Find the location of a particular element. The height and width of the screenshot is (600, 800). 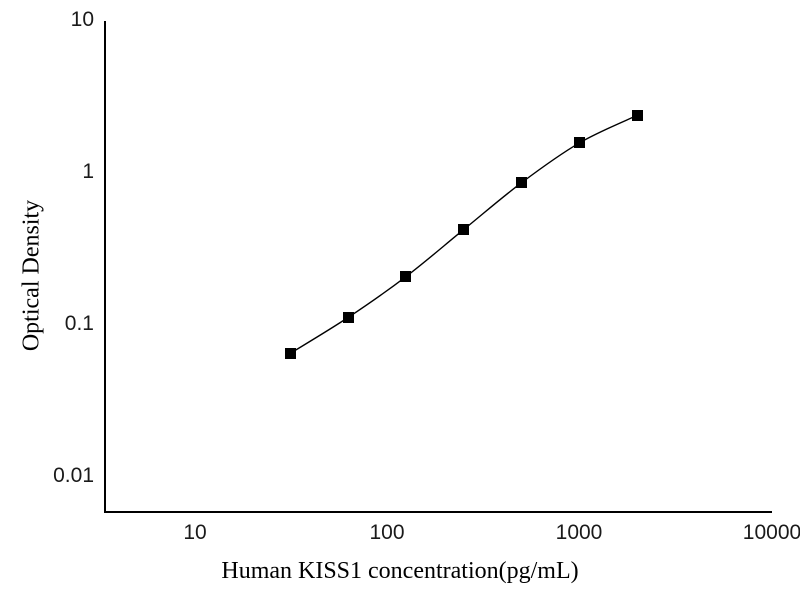

y-tick-label-0-01: 0.01 is located at coordinates (73, 475).